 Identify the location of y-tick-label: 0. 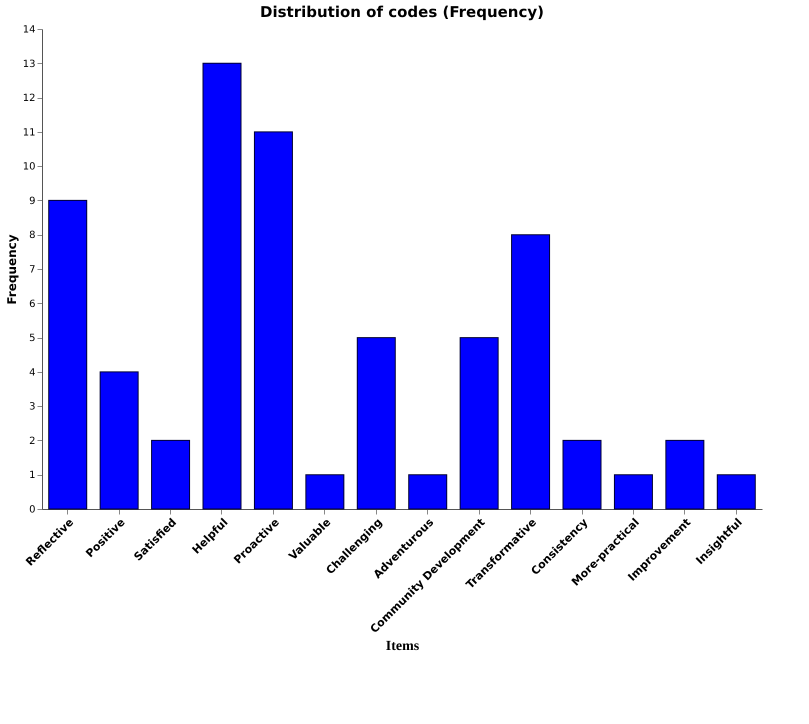
(32, 510).